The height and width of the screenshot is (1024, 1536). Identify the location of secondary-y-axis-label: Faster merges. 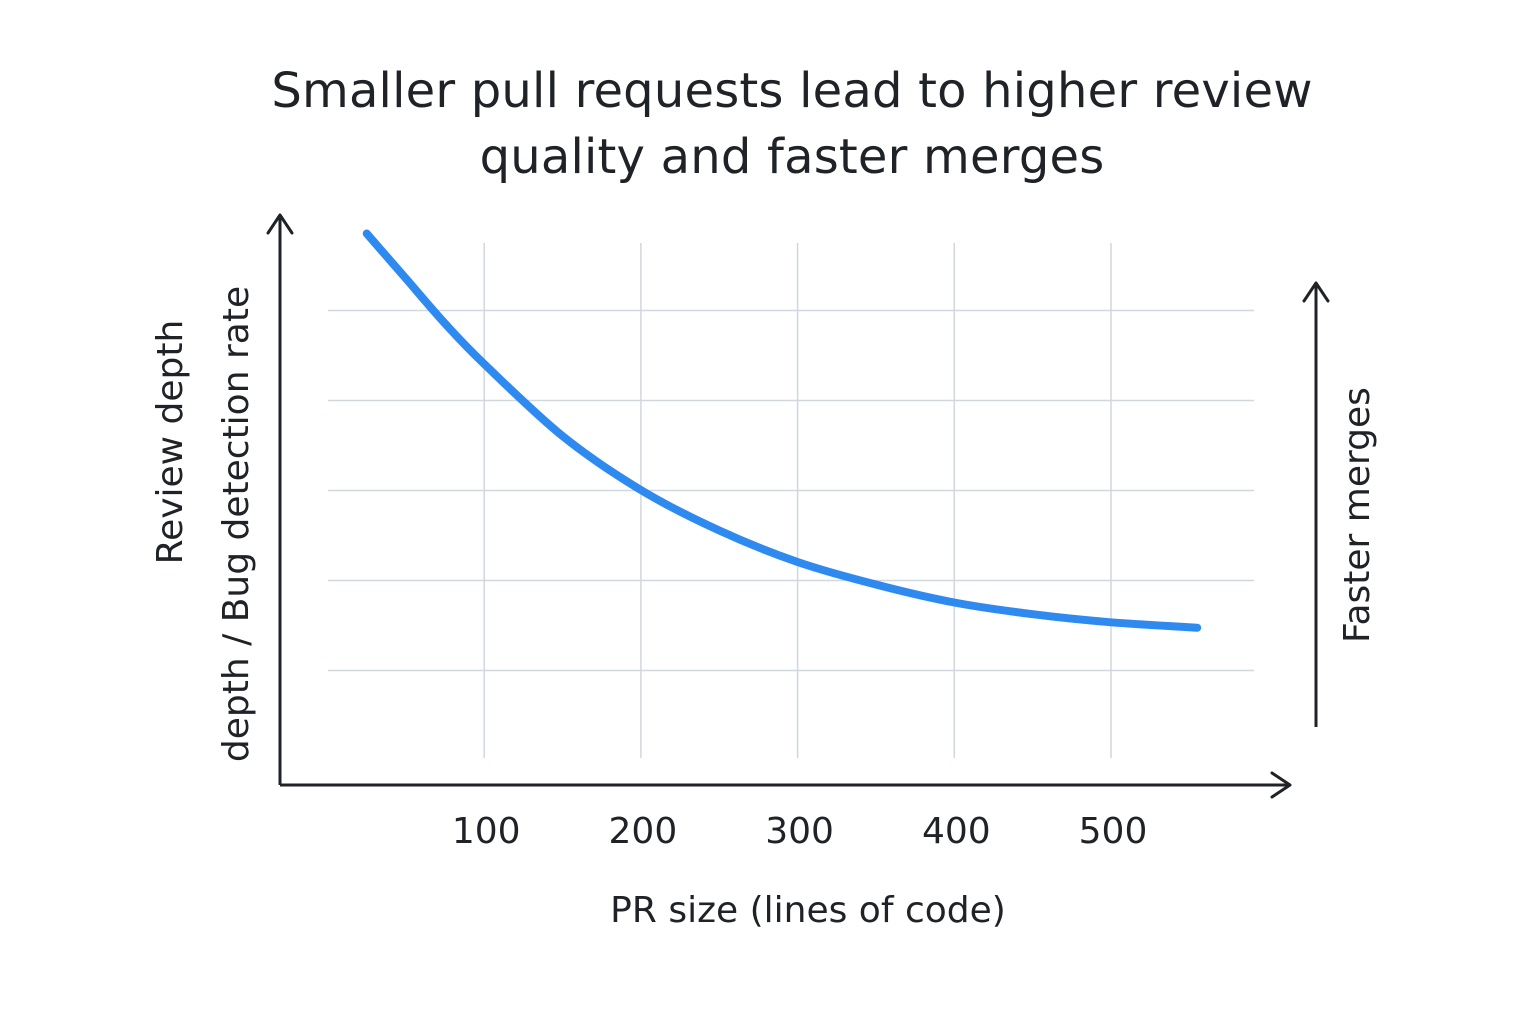
(1357, 515).